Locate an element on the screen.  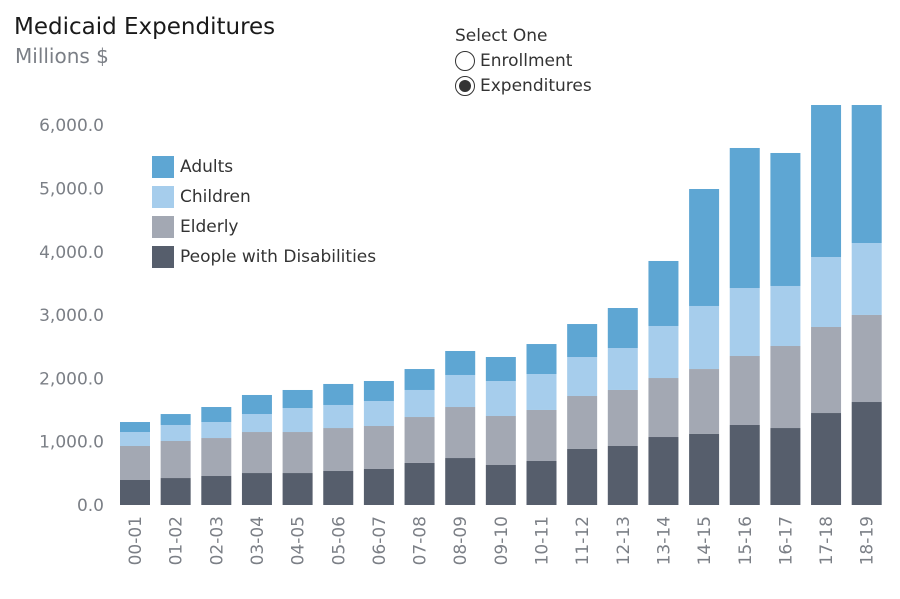
x-tick-label: 03-04 is located at coordinates (258, 540).